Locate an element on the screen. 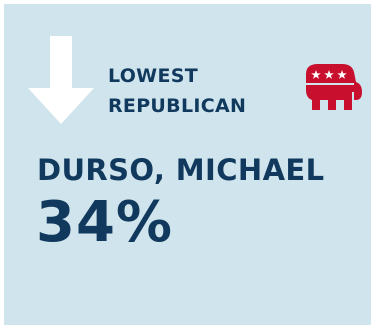 The image size is (377, 331). heading-line-lowest: LOWEST is located at coordinates (153, 76).